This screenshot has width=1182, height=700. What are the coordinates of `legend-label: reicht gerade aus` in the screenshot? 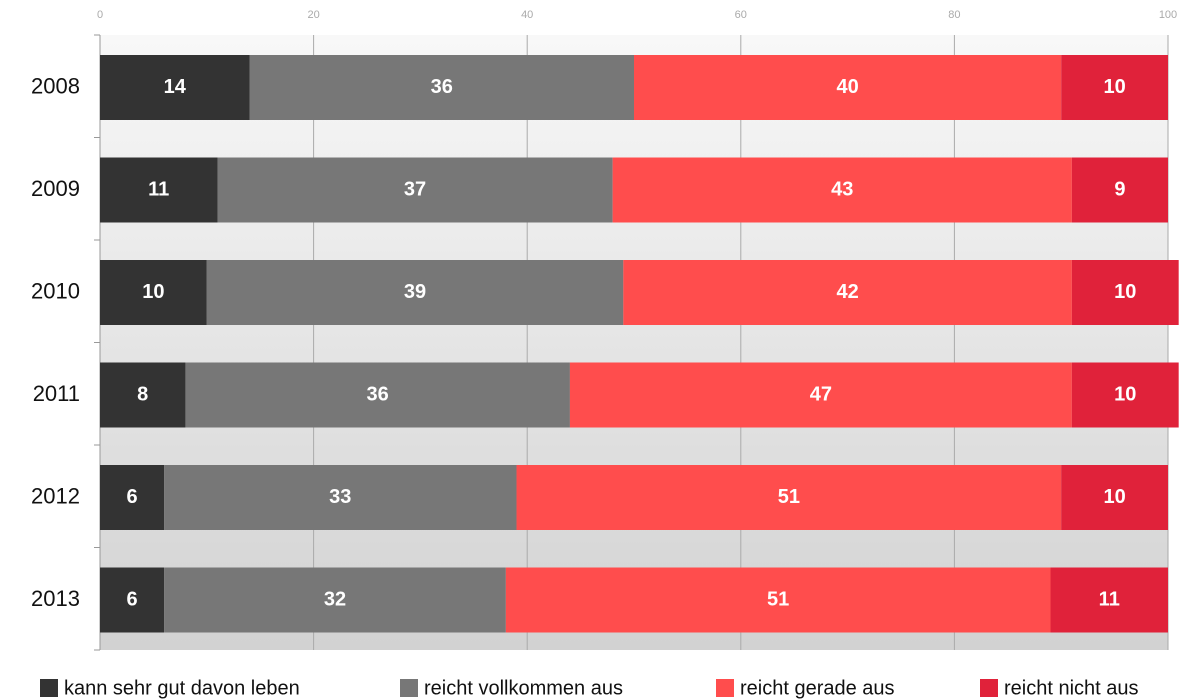 It's located at (817, 688).